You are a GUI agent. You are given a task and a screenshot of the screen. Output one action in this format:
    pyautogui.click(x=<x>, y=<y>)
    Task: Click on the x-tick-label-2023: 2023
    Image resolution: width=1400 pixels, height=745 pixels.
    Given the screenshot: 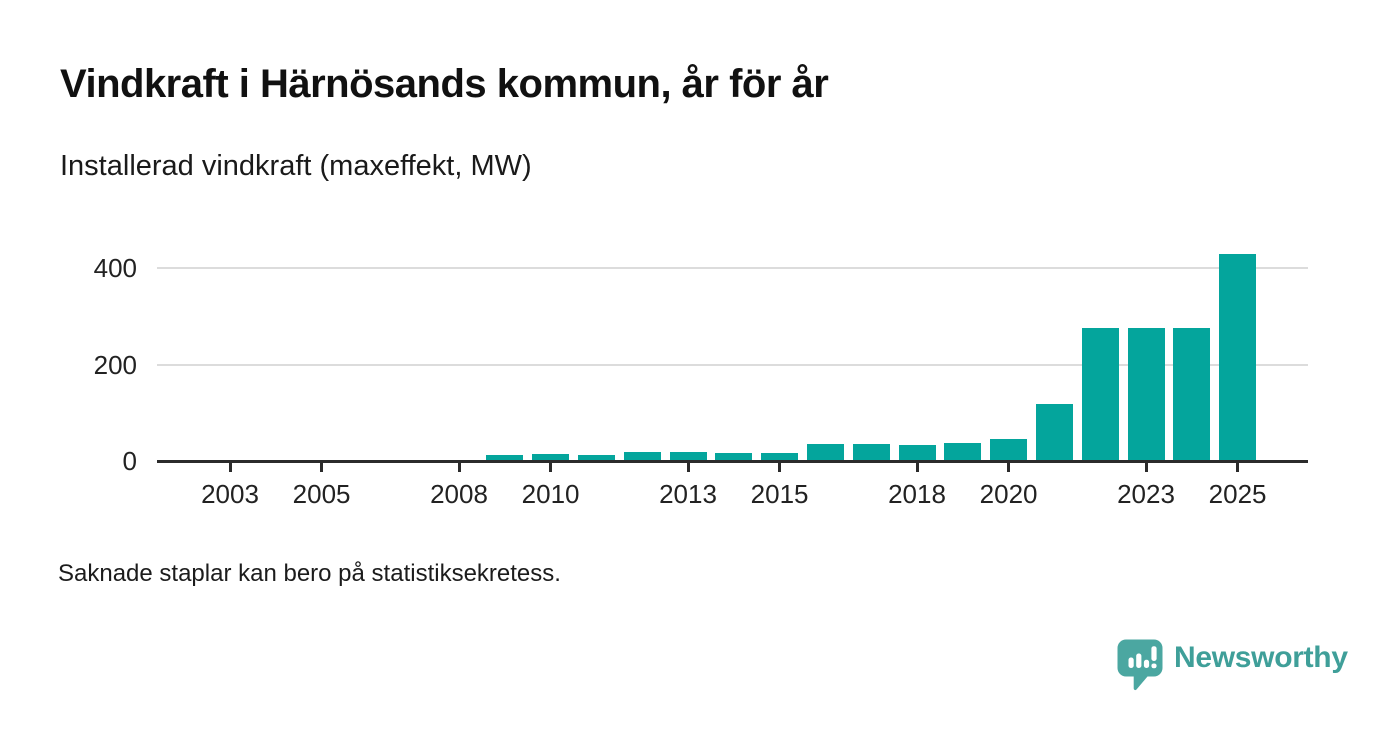 What is the action you would take?
    pyautogui.click(x=1146, y=494)
    